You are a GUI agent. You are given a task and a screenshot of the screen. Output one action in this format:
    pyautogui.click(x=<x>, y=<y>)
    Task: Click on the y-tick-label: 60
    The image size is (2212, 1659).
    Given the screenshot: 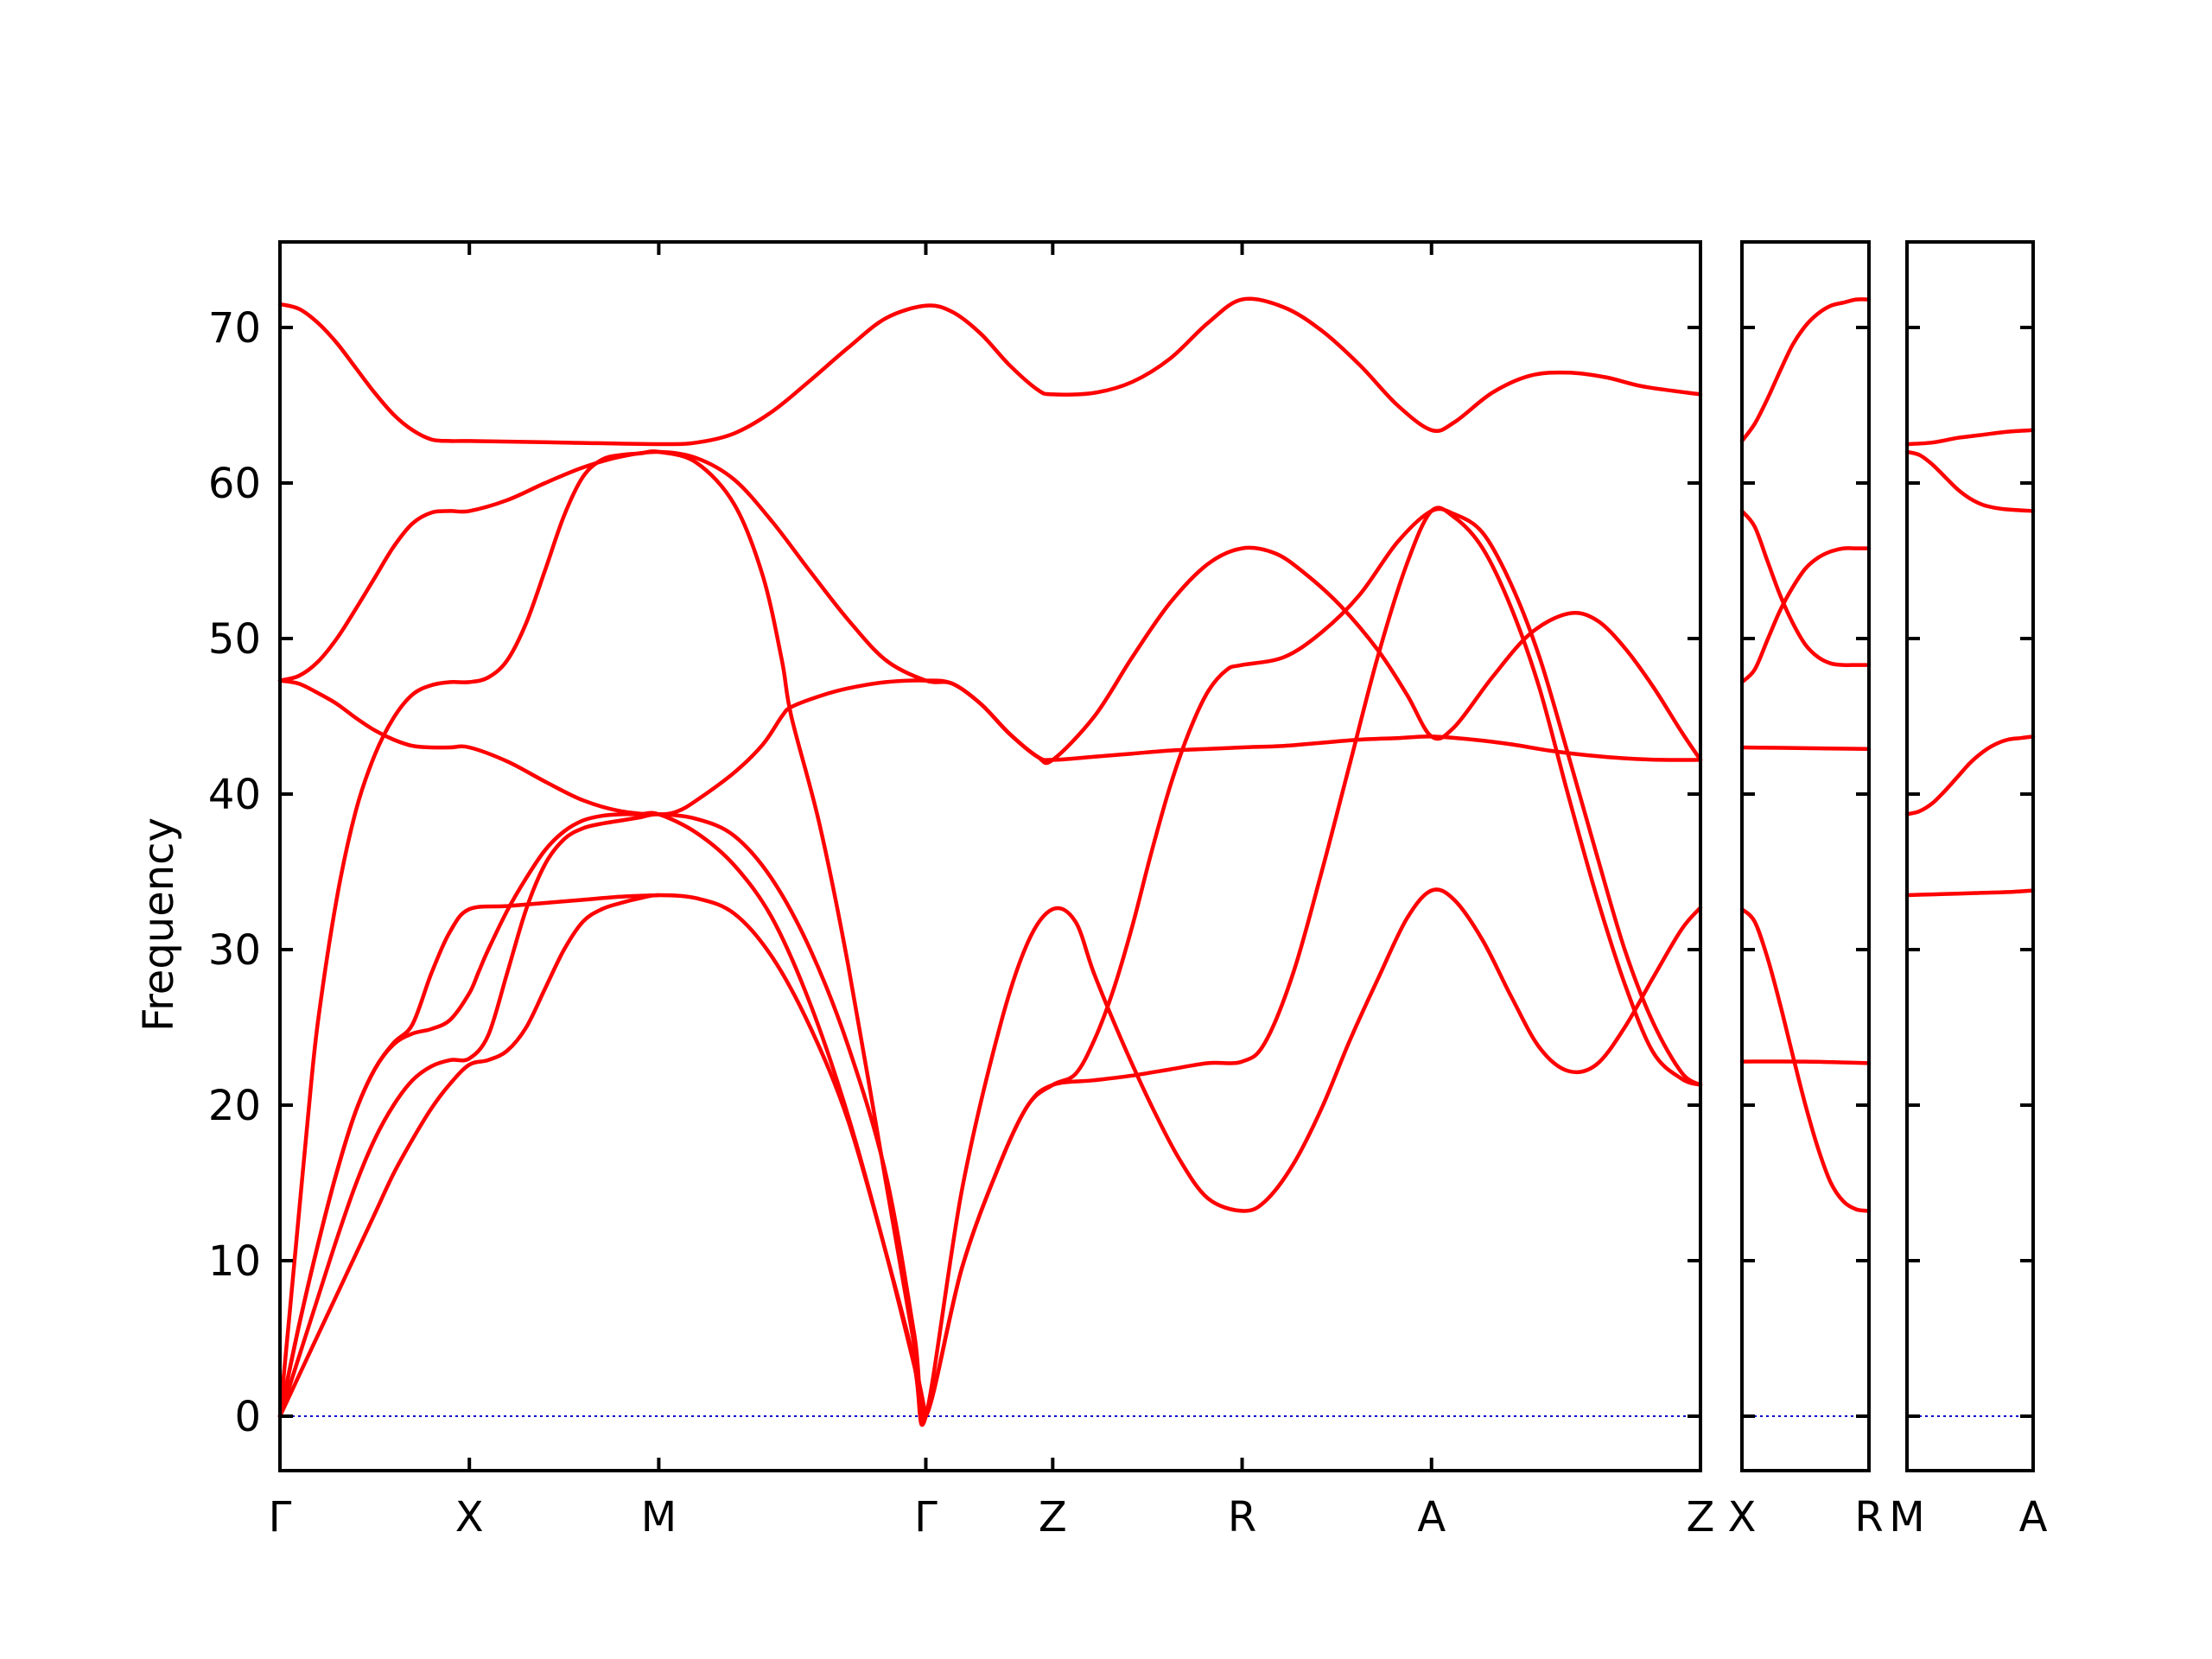 What is the action you would take?
    pyautogui.click(x=234, y=484)
    